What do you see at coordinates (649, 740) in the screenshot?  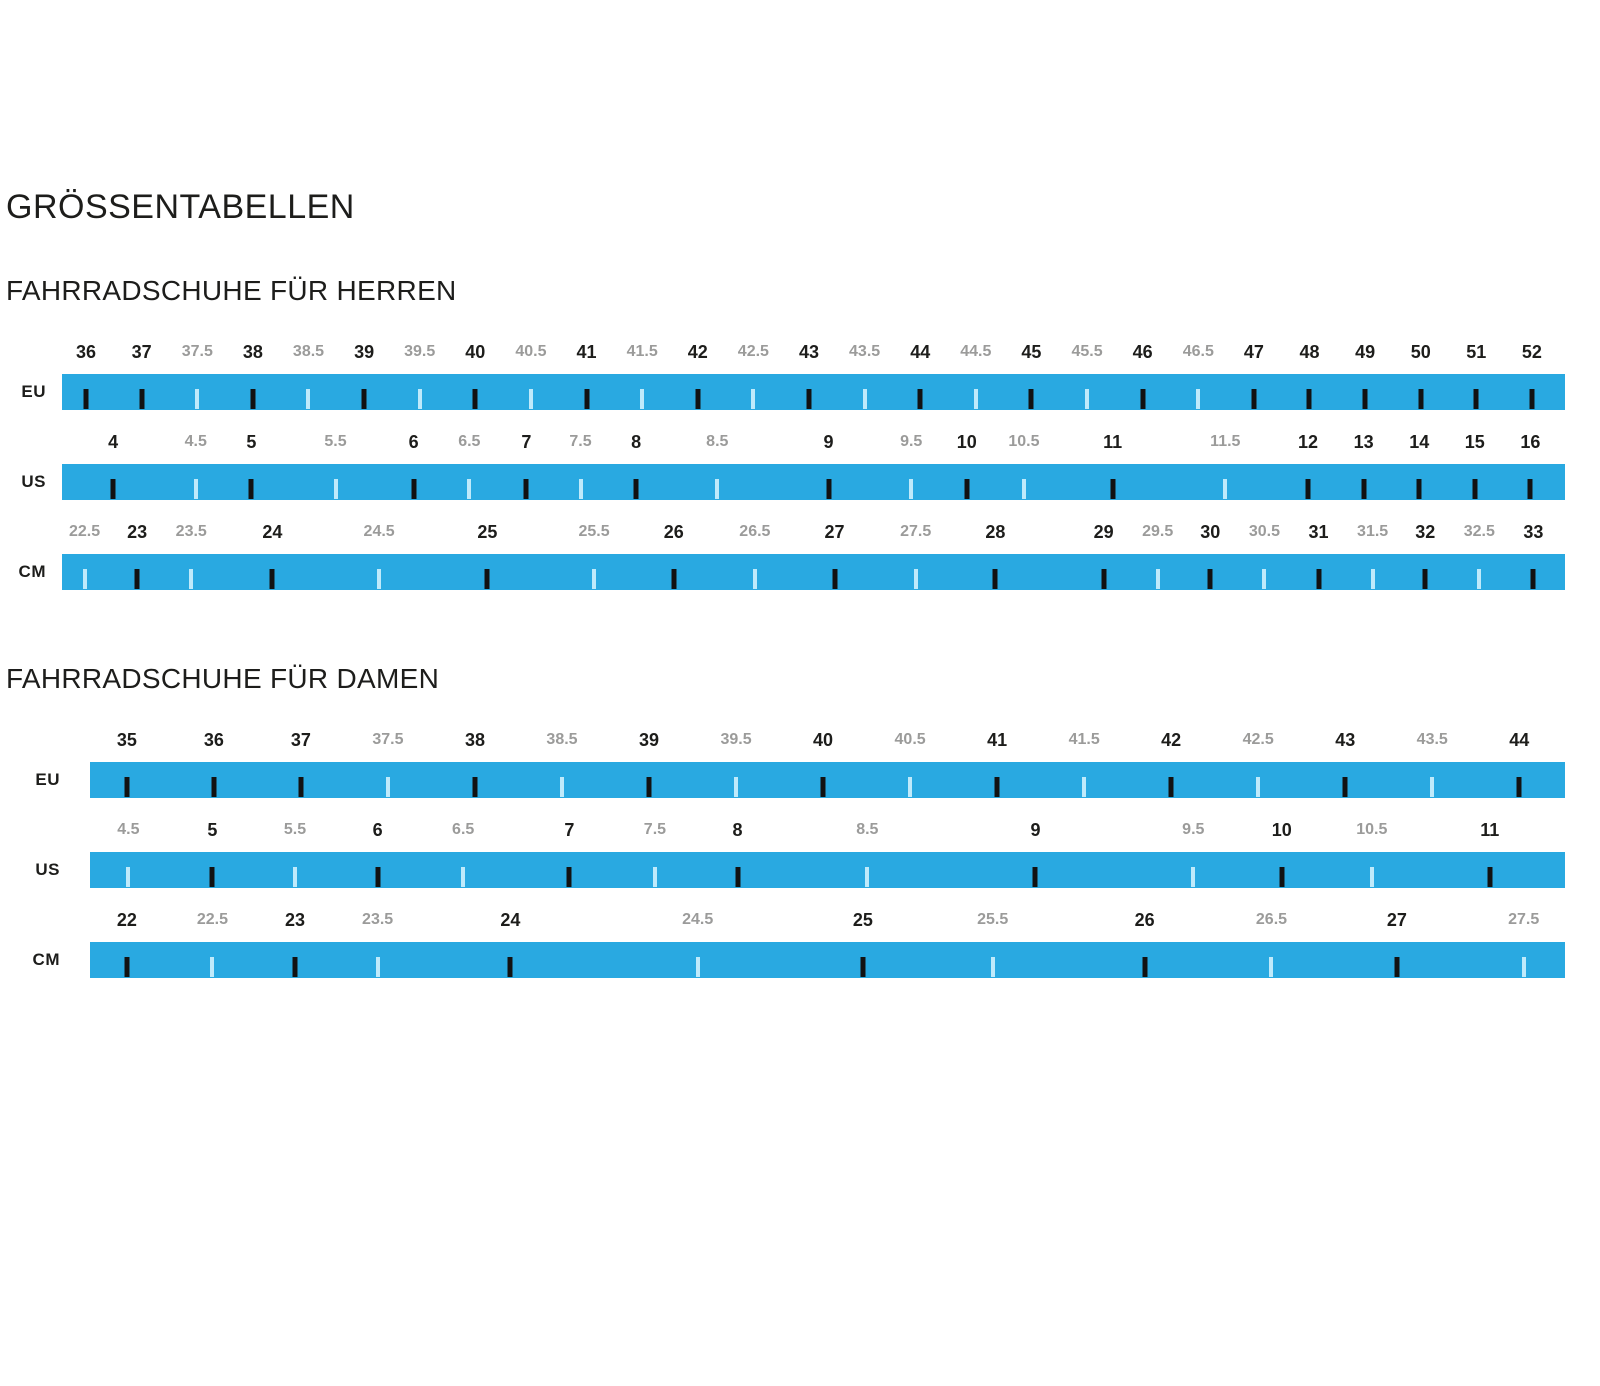 I see `size-label: 39` at bounding box center [649, 740].